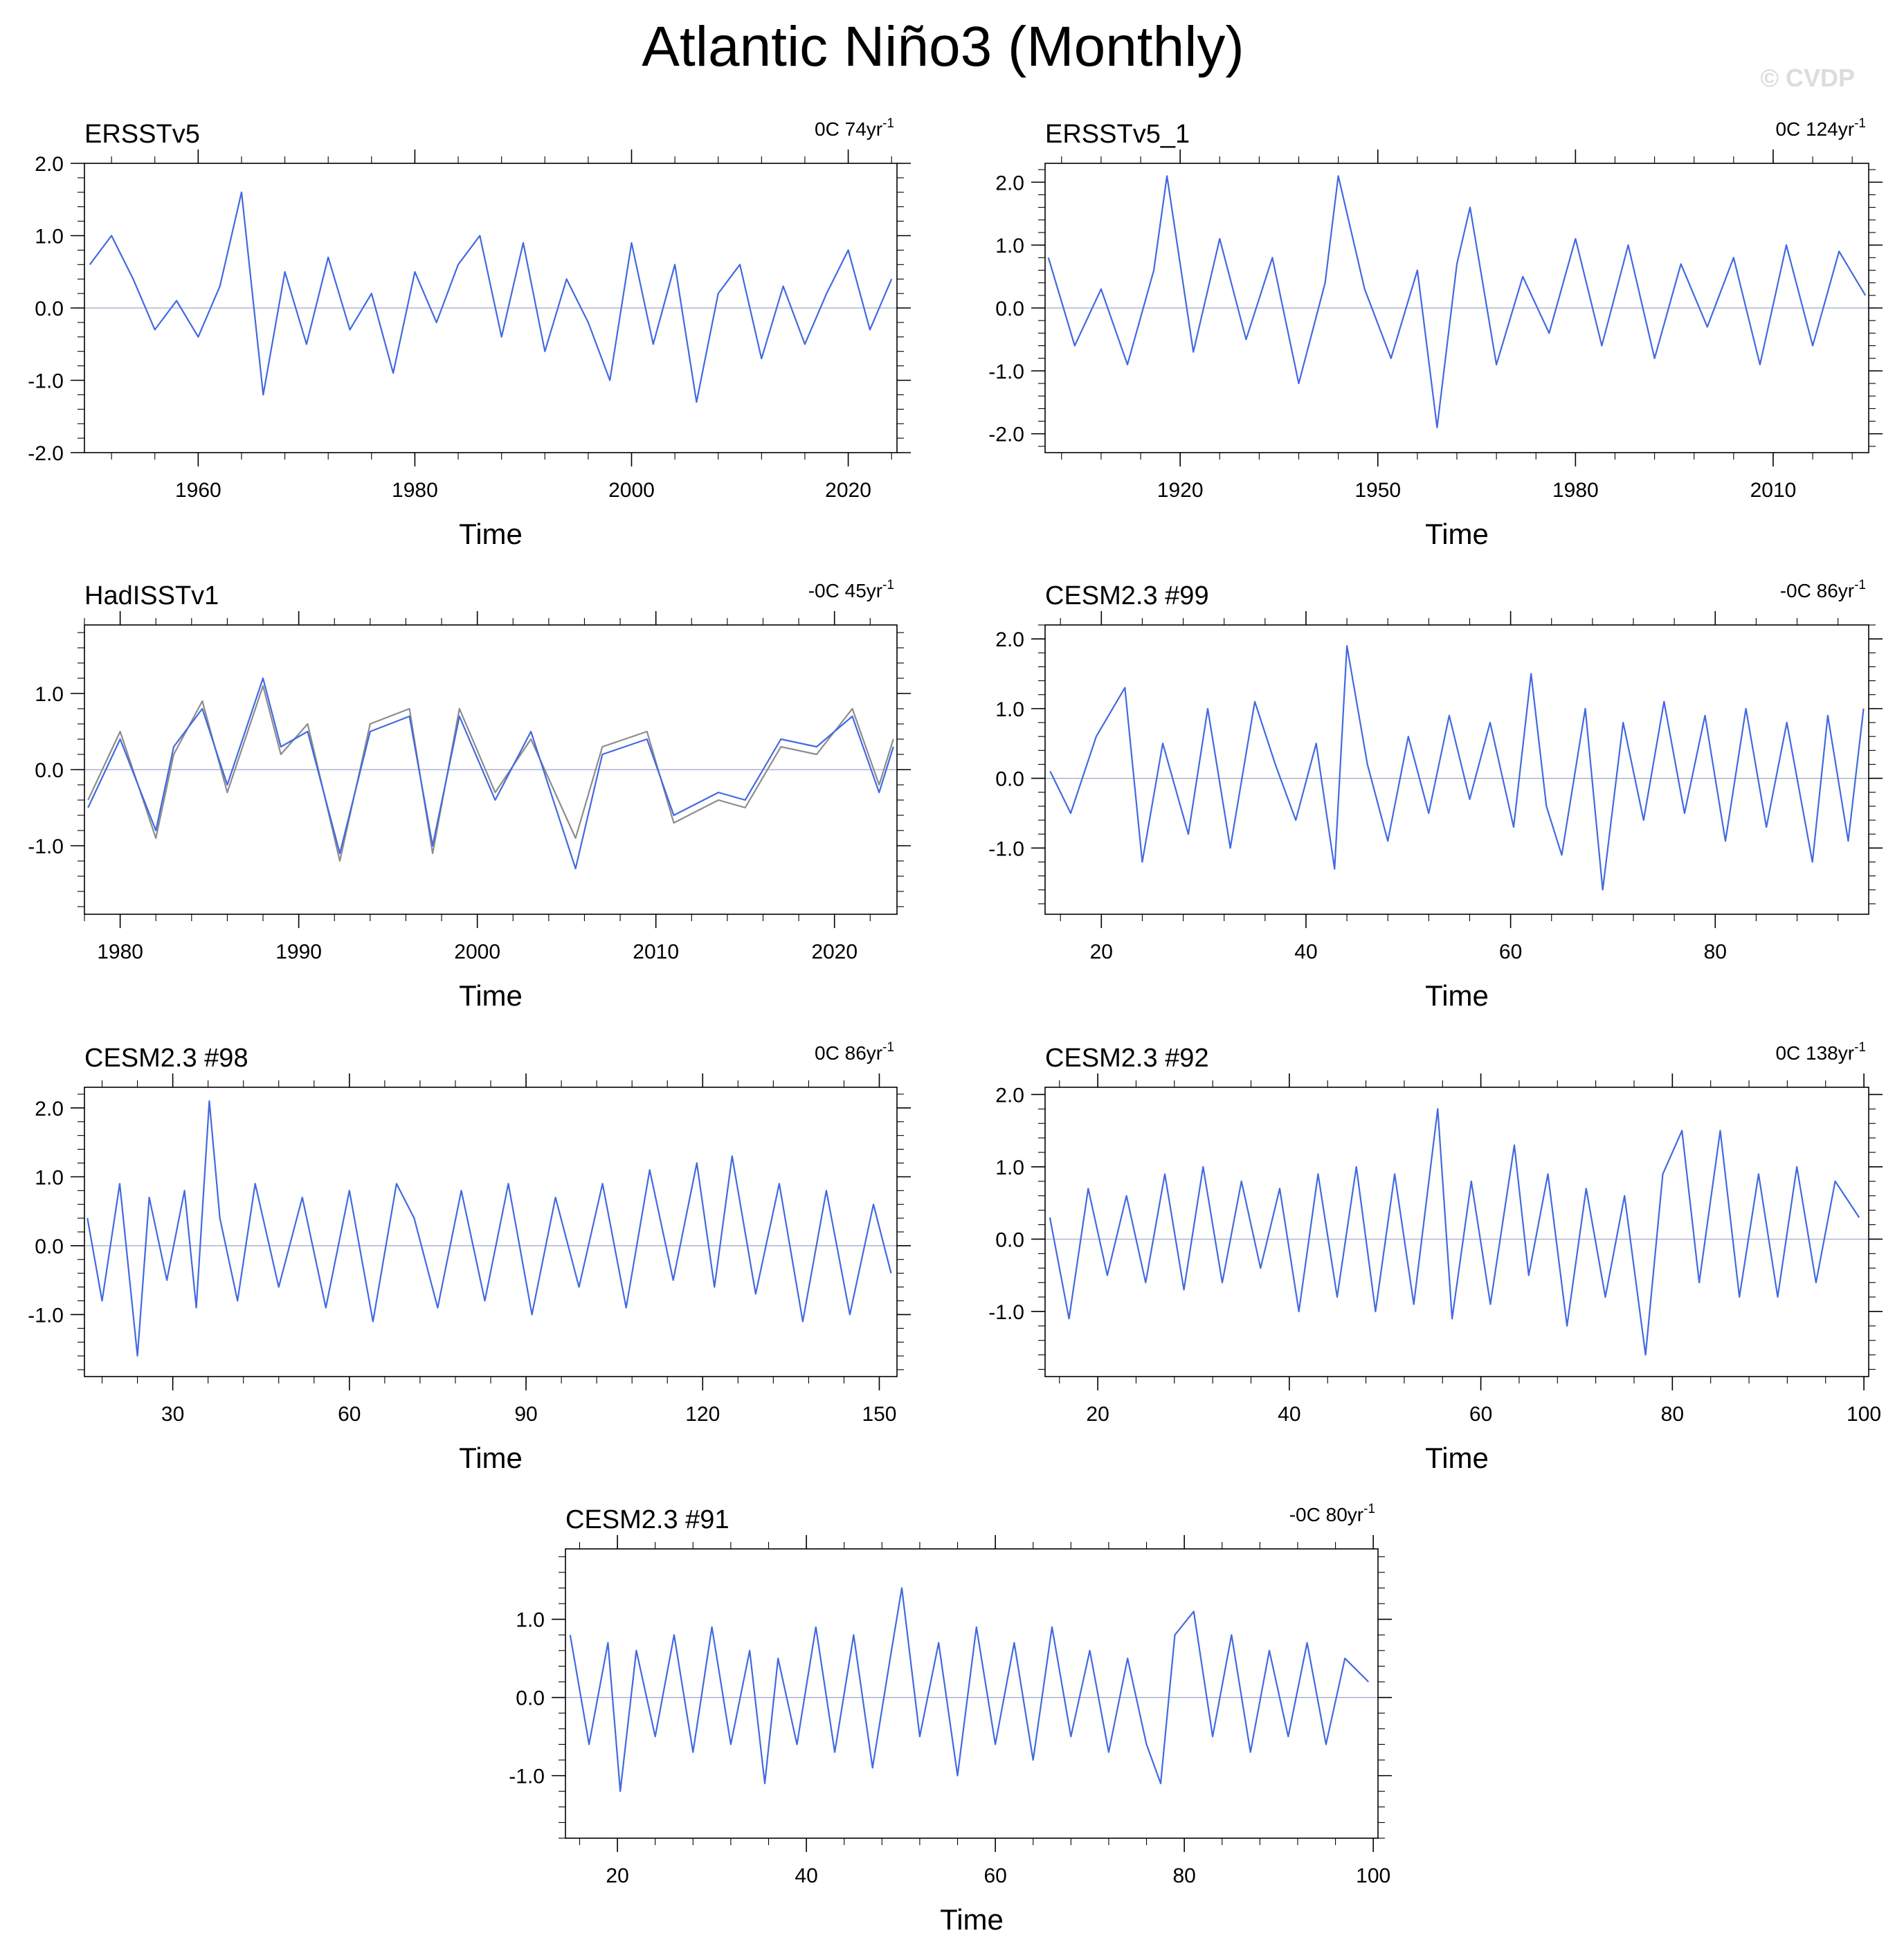 Image resolution: width=1886 pixels, height=1960 pixels. I want to click on x-tick-label: 1990, so click(298, 952).